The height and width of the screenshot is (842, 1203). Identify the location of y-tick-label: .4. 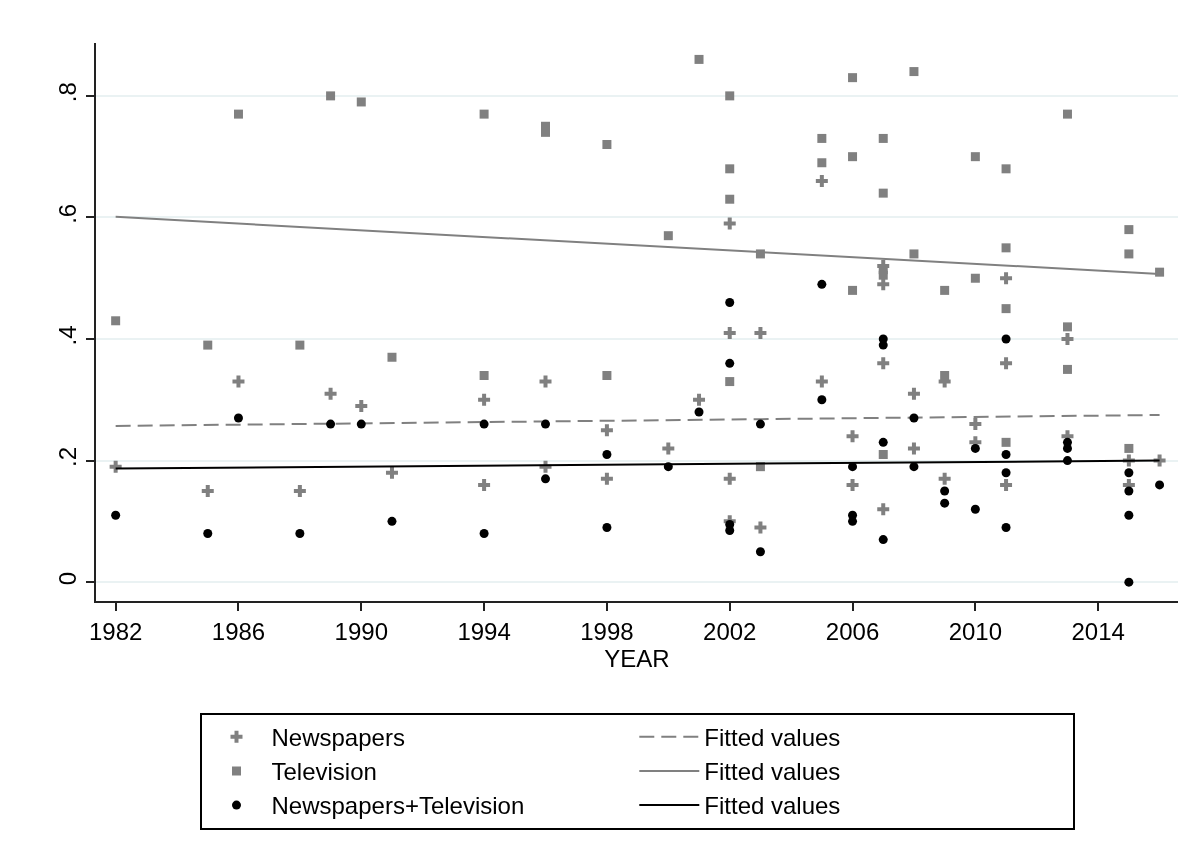
(68, 335).